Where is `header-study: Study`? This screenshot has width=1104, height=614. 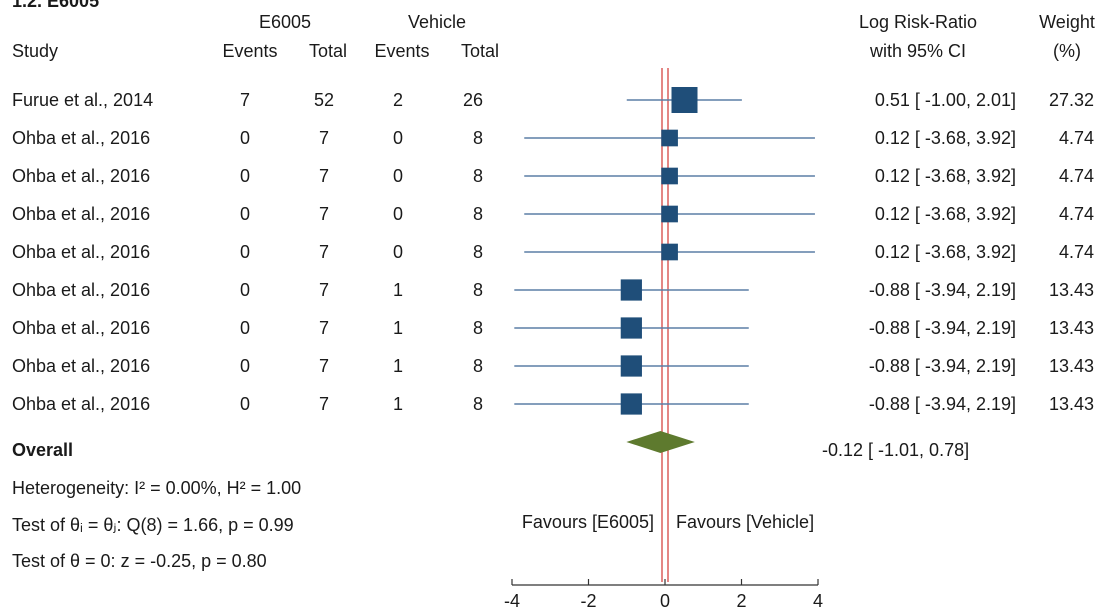
header-study: Study is located at coordinates (35, 51).